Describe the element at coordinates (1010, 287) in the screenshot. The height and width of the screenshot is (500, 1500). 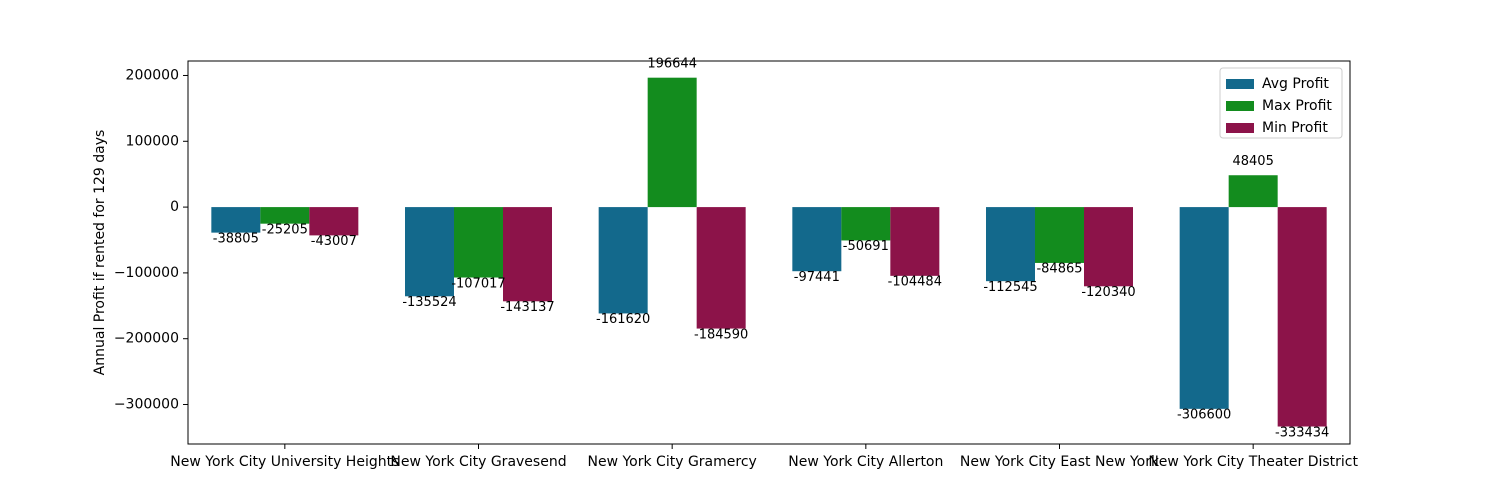
I see `data-label: -112545` at that location.